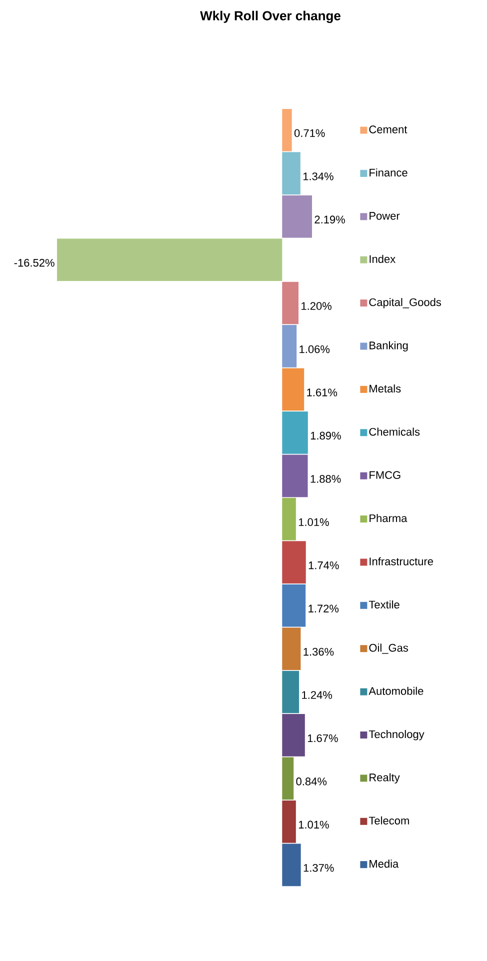 This screenshot has width=487, height=961. Describe the element at coordinates (384, 864) in the screenshot. I see `legend-label: Media` at that location.